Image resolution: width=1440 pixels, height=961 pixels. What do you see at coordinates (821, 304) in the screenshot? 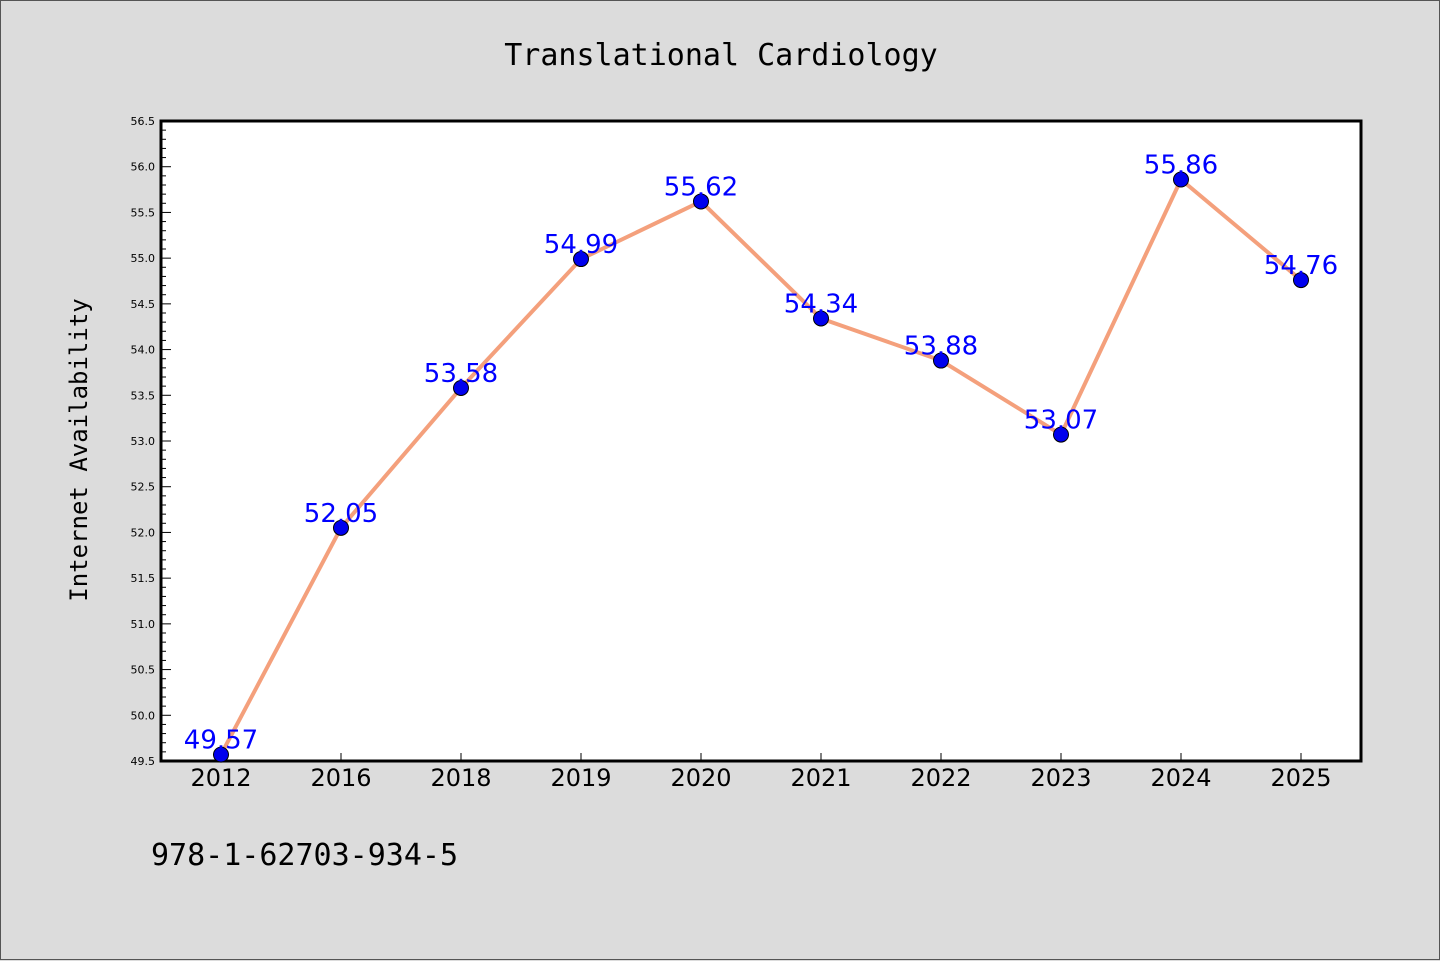
I see `data-label: 54.34` at bounding box center [821, 304].